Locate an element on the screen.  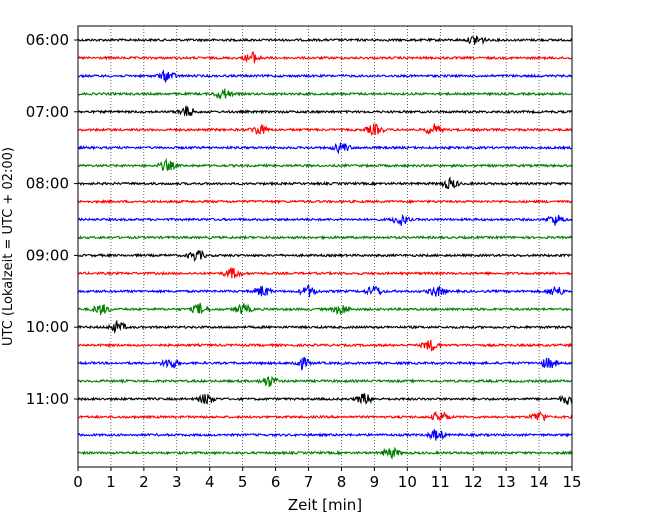
y-axis-label: UTC (Lokalzeit = UTC + 02:00) is located at coordinates (8, 246).